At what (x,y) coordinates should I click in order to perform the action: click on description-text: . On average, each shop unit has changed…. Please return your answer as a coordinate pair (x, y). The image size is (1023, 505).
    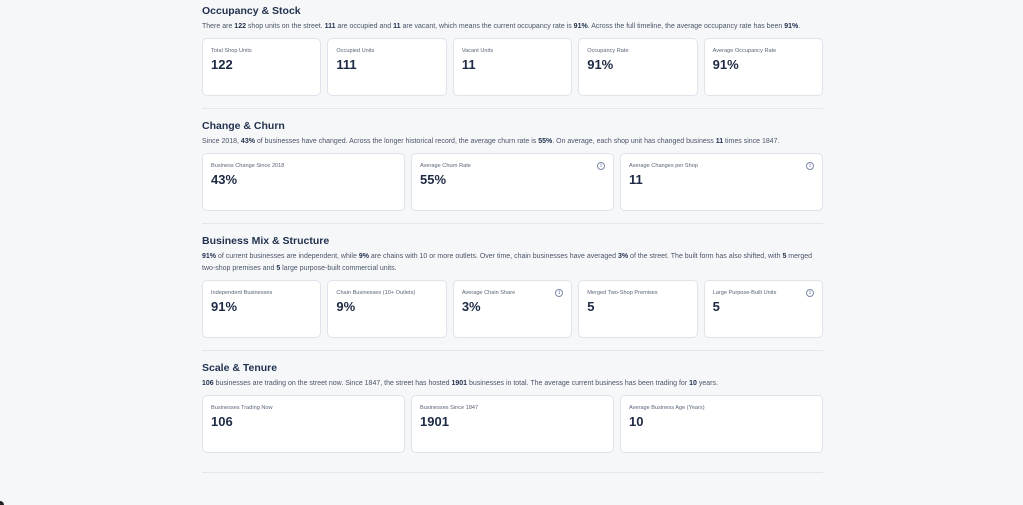
    Looking at the image, I should click on (634, 141).